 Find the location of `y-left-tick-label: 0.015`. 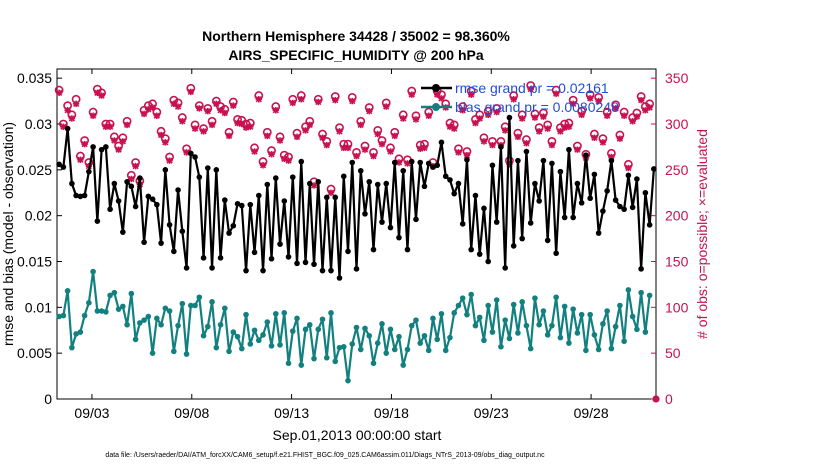

y-left-tick-label: 0.015 is located at coordinates (34, 262).